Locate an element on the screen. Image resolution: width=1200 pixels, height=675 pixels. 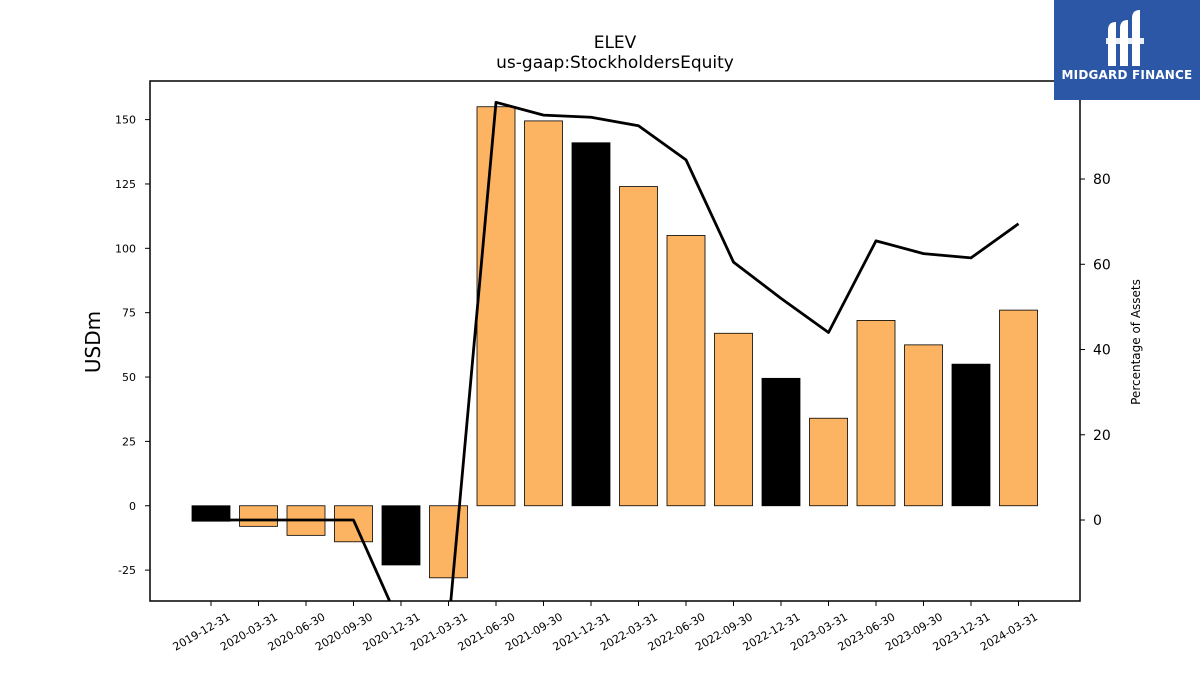
chart-title: ELEV is located at coordinates (615, 43).